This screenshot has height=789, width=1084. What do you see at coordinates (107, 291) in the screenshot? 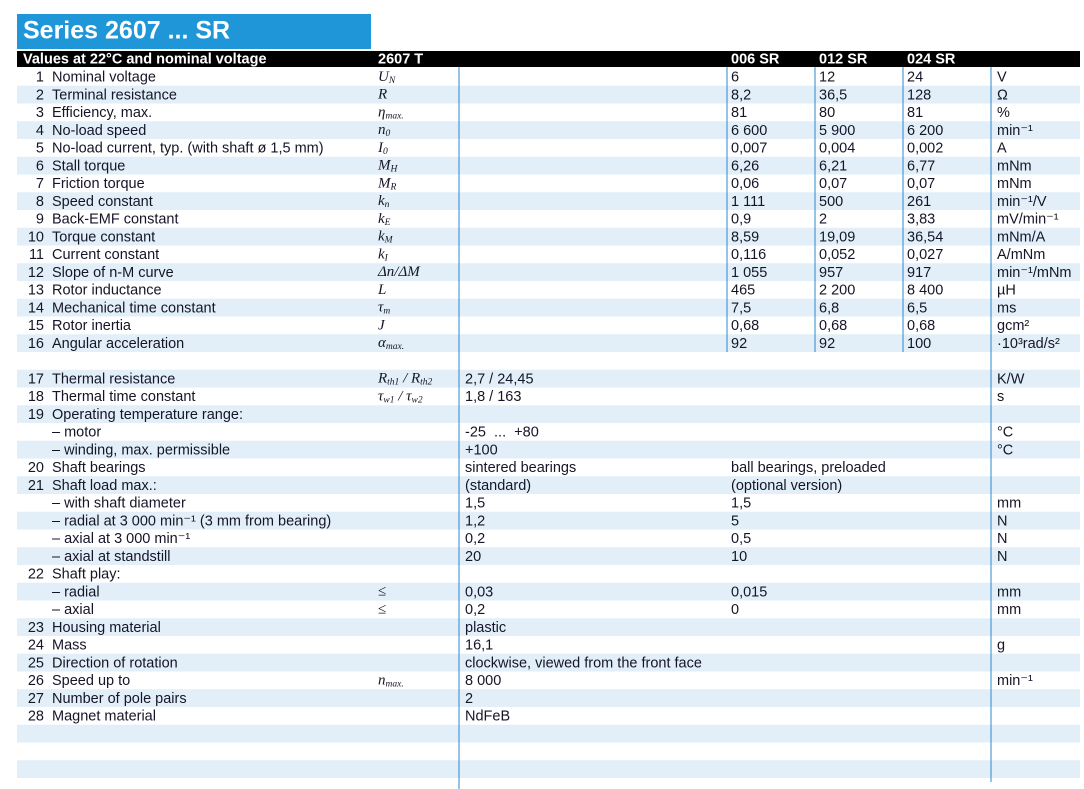
I see `row-label: Rotor inductance` at bounding box center [107, 291].